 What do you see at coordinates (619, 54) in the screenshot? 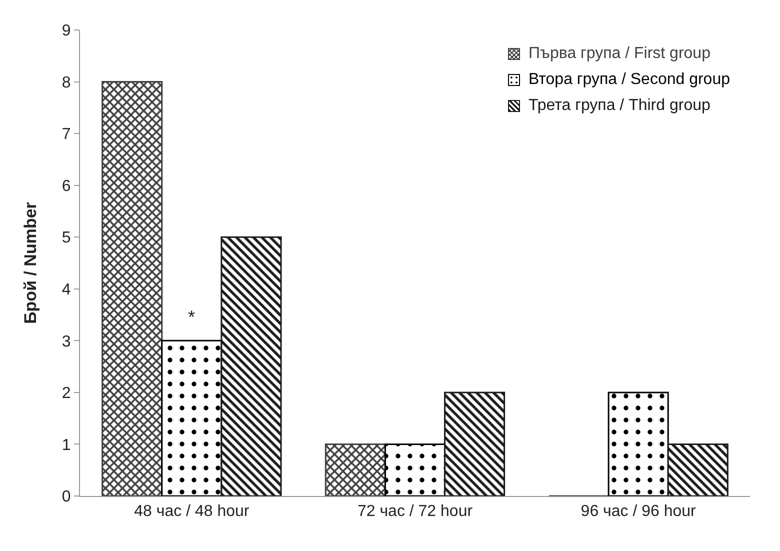
I see `legend-label: Първа група / First group` at bounding box center [619, 54].